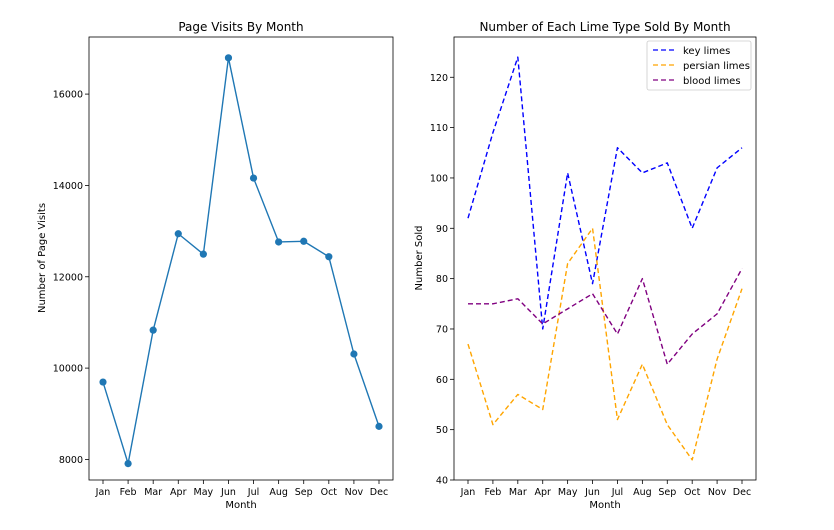 This screenshot has width=834, height=530. What do you see at coordinates (442, 481) in the screenshot?
I see `y-tick-label: 40` at bounding box center [442, 481].